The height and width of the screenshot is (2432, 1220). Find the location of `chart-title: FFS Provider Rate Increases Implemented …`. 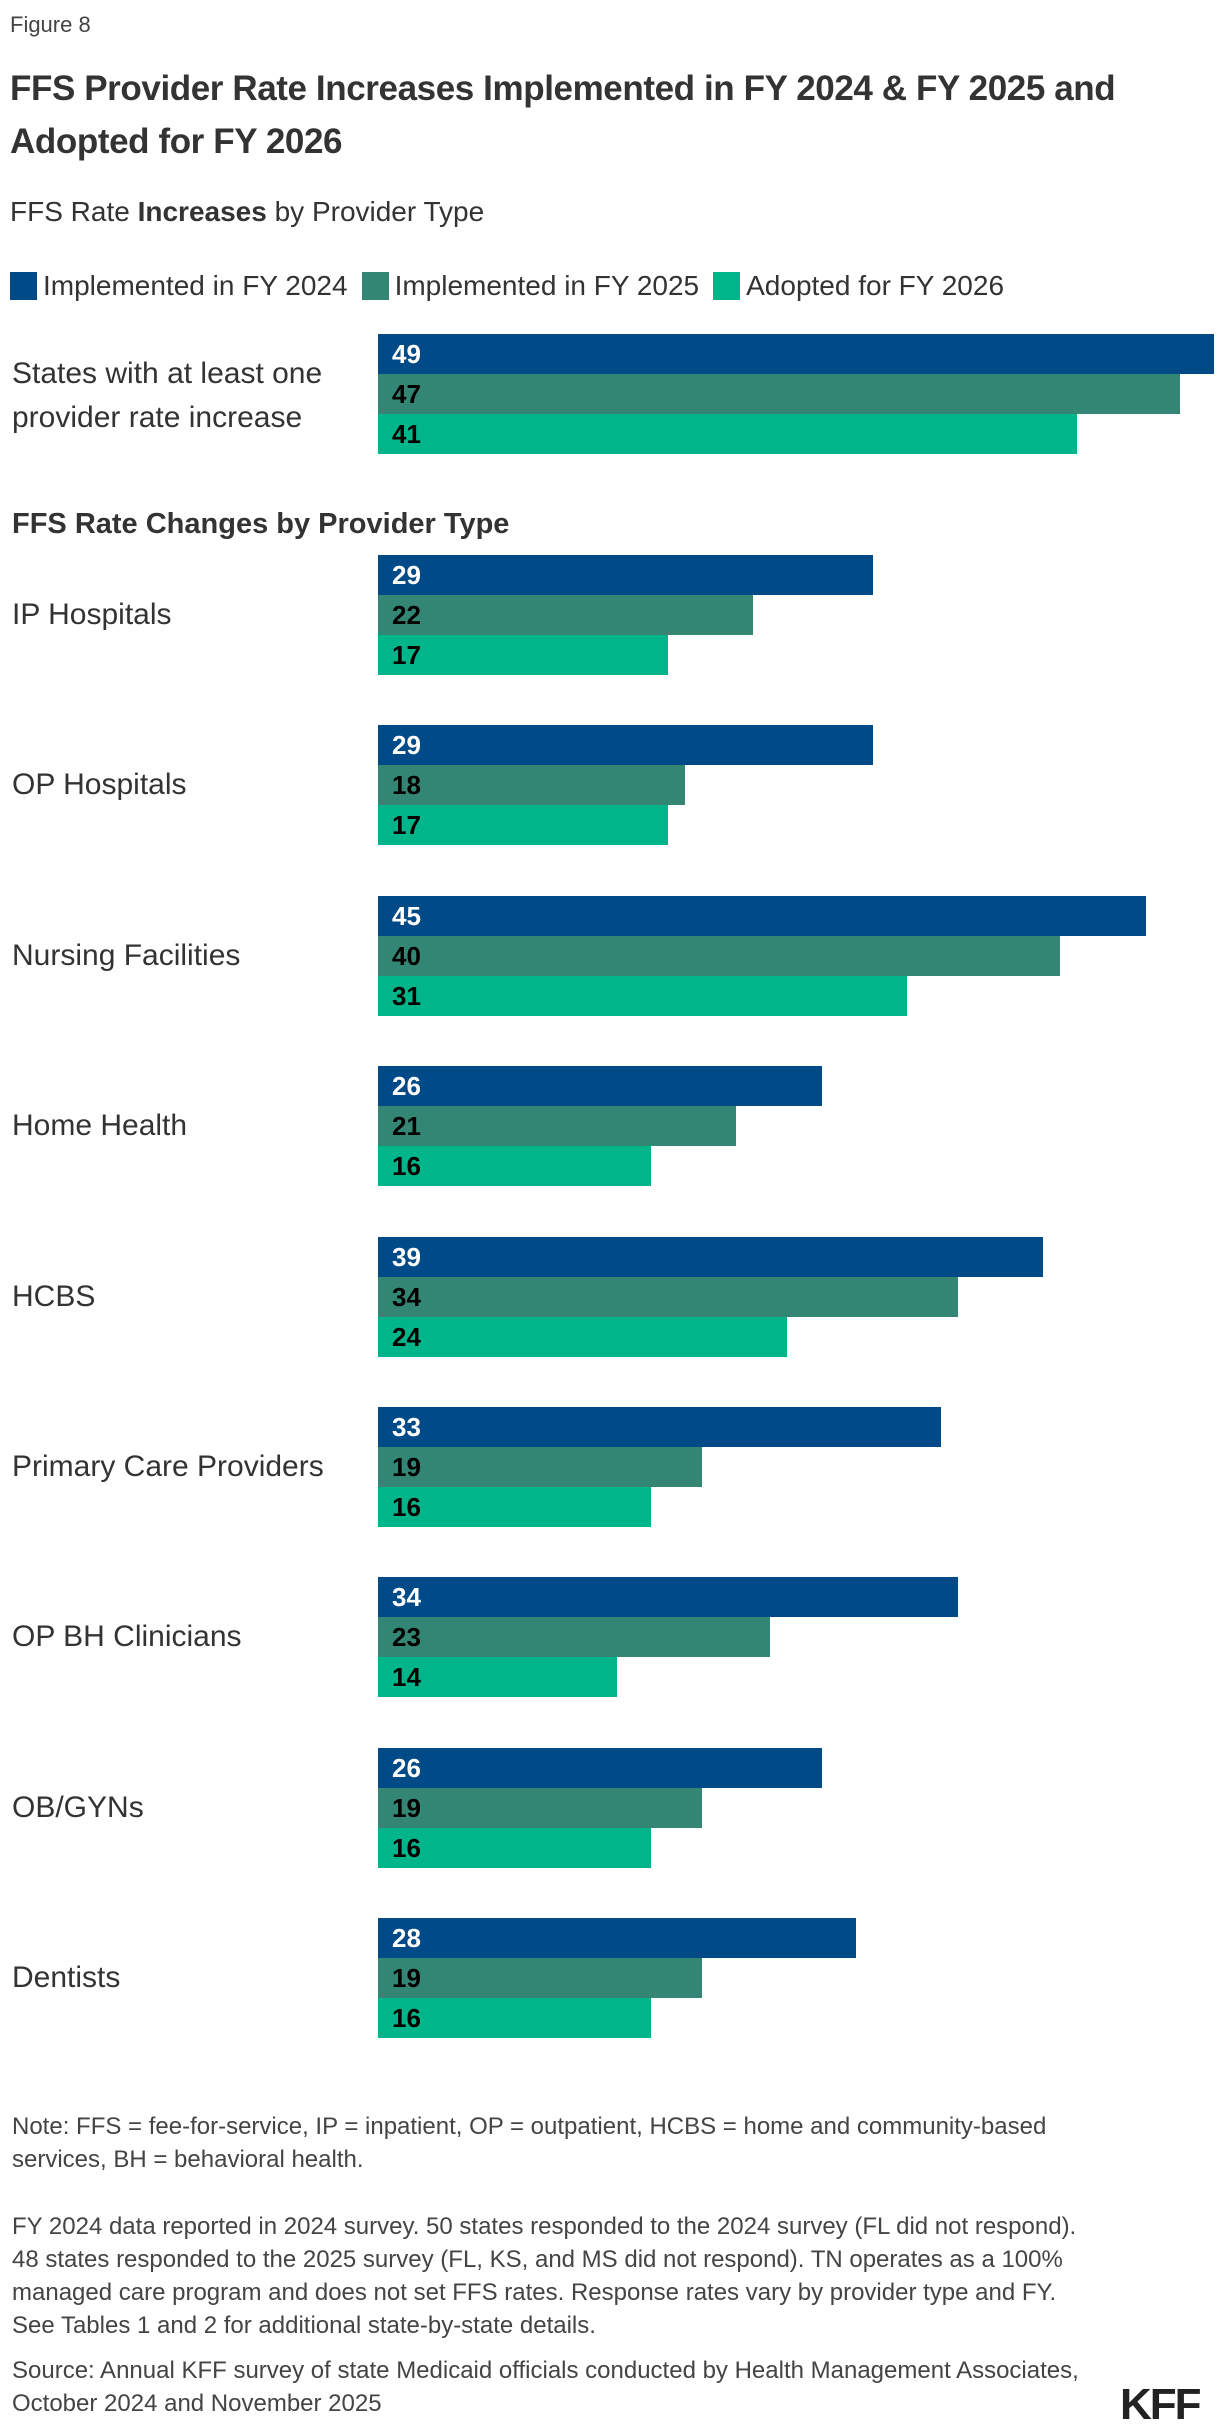

chart-title: FFS Provider Rate Increases Implemented … is located at coordinates (563, 115).